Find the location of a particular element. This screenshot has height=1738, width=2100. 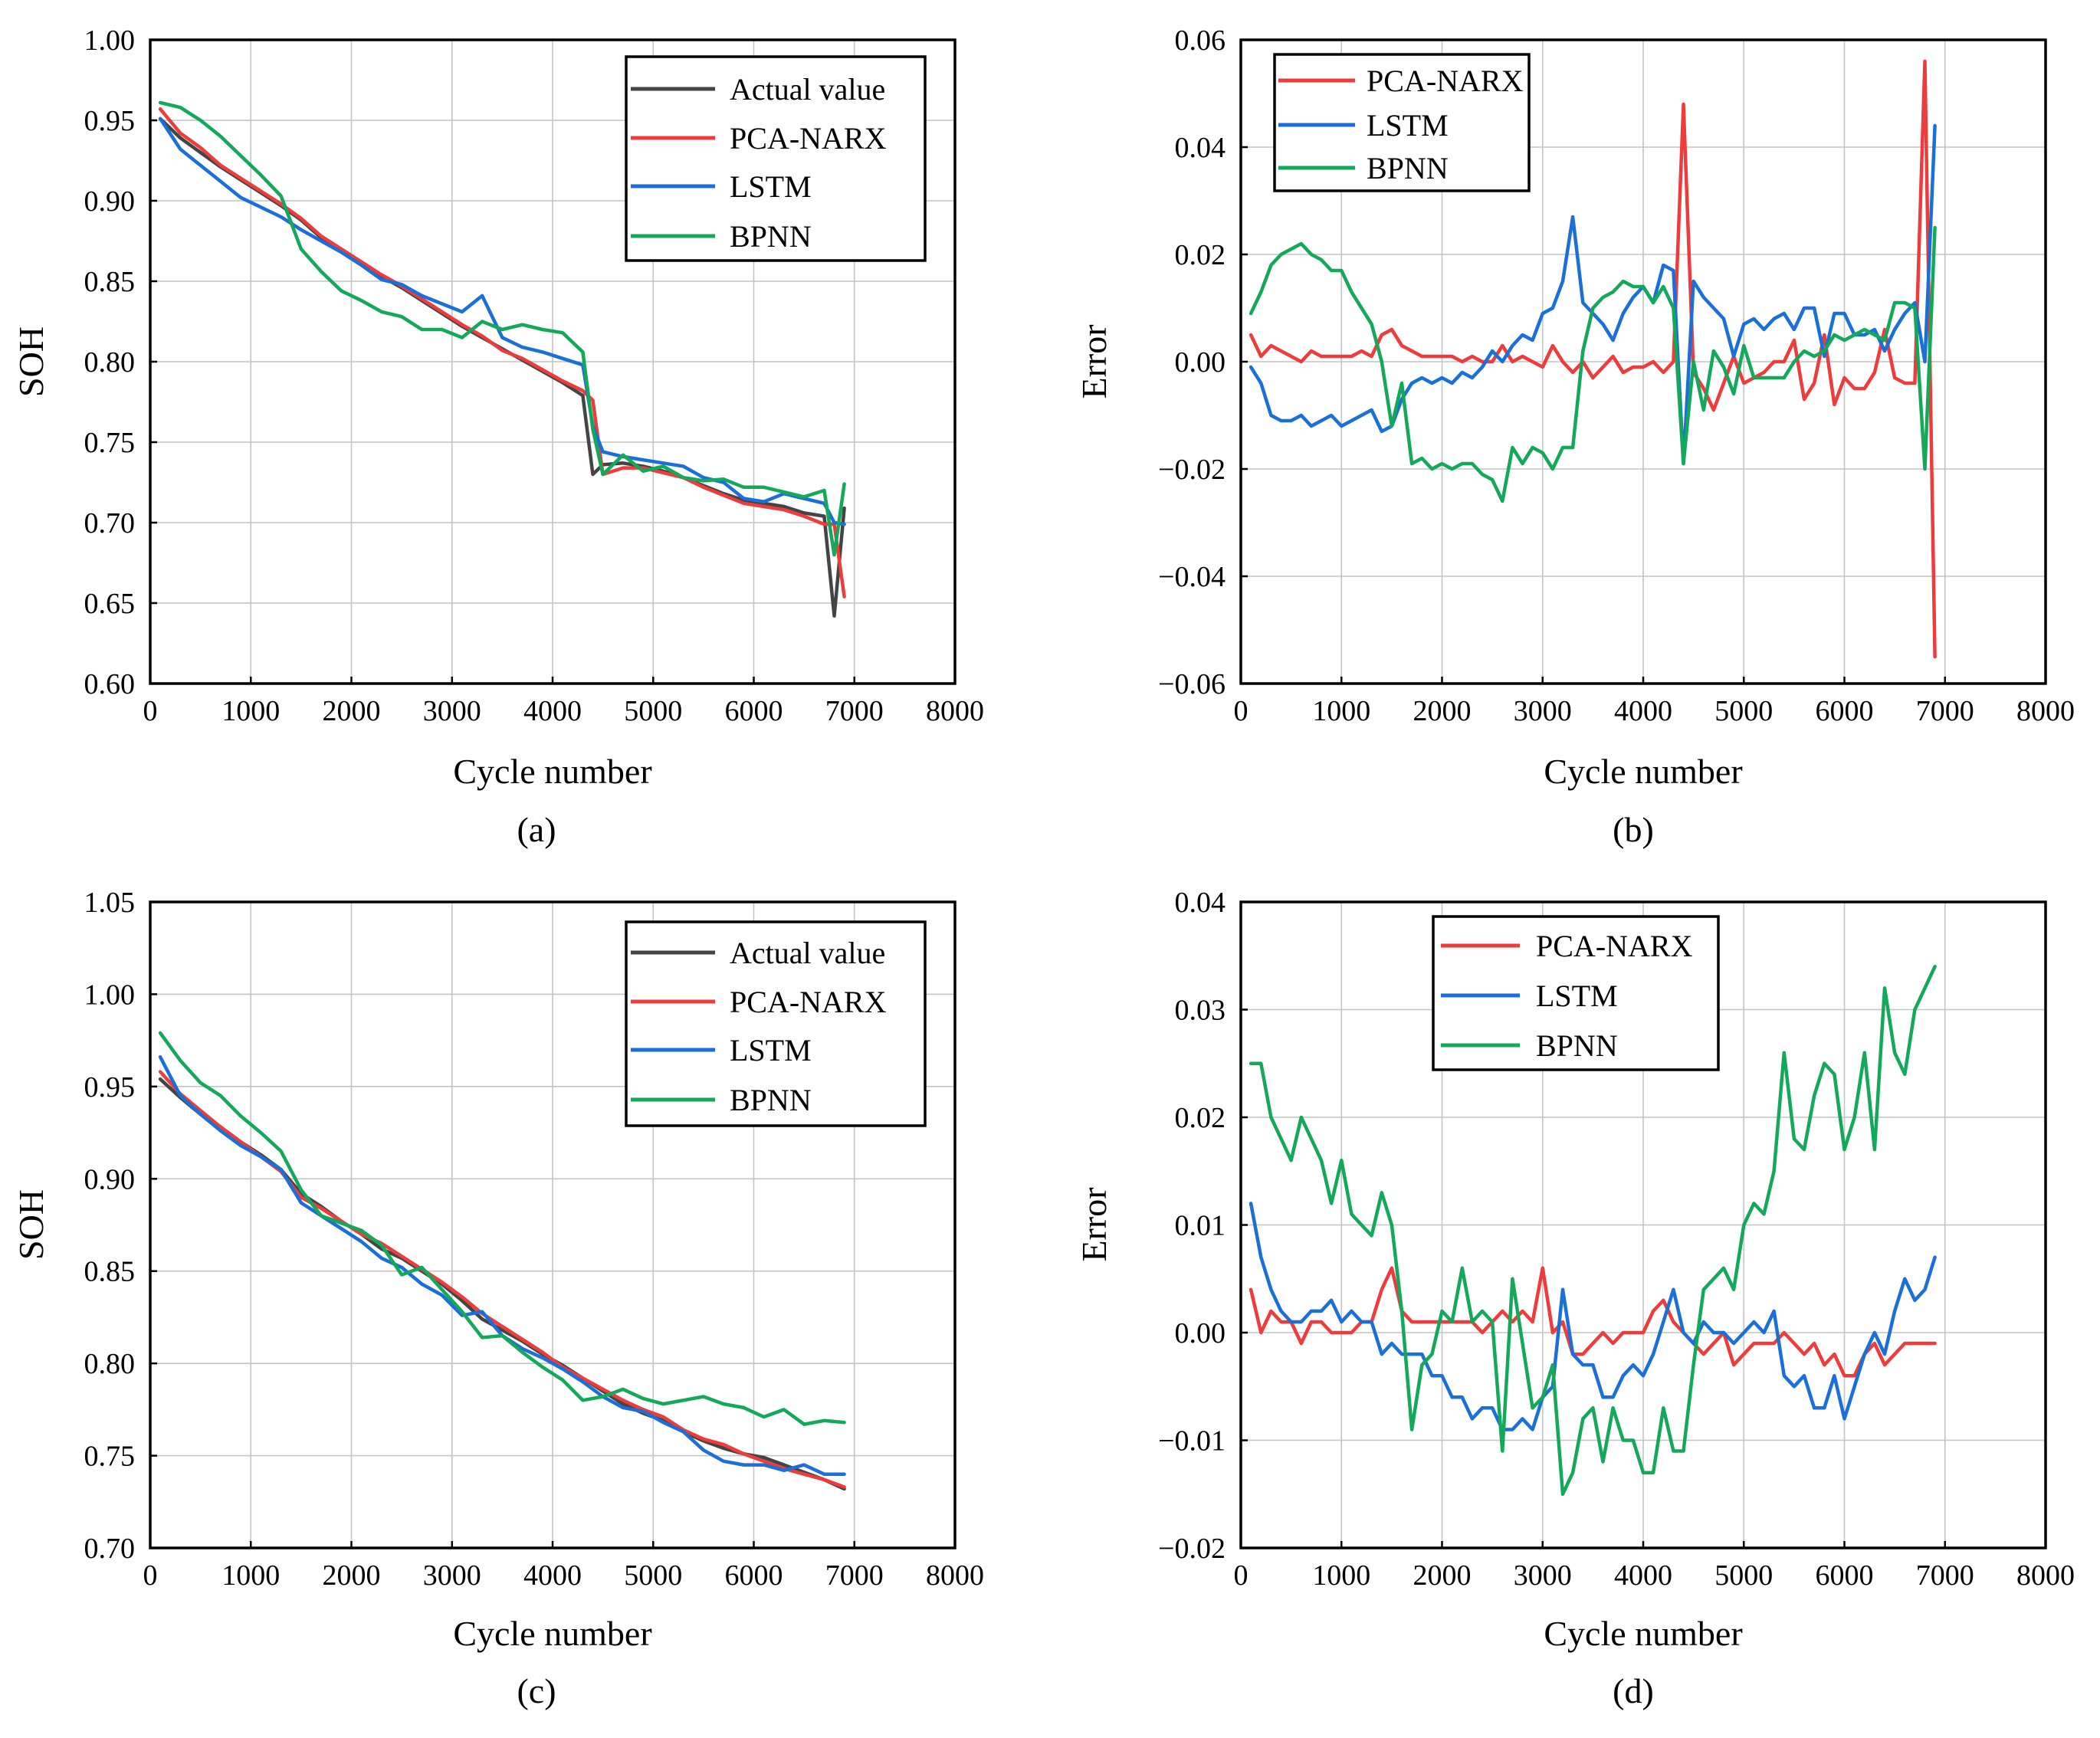

legend: Actual value PCA-NARX LSTM BPNN is located at coordinates (776, 158).